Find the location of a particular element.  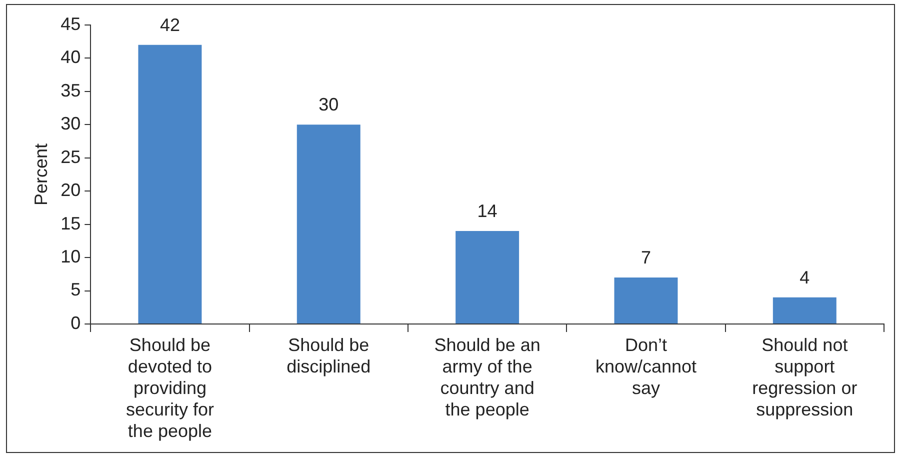

x-tick-label: Don’t know/cannot say is located at coordinates (646, 366).